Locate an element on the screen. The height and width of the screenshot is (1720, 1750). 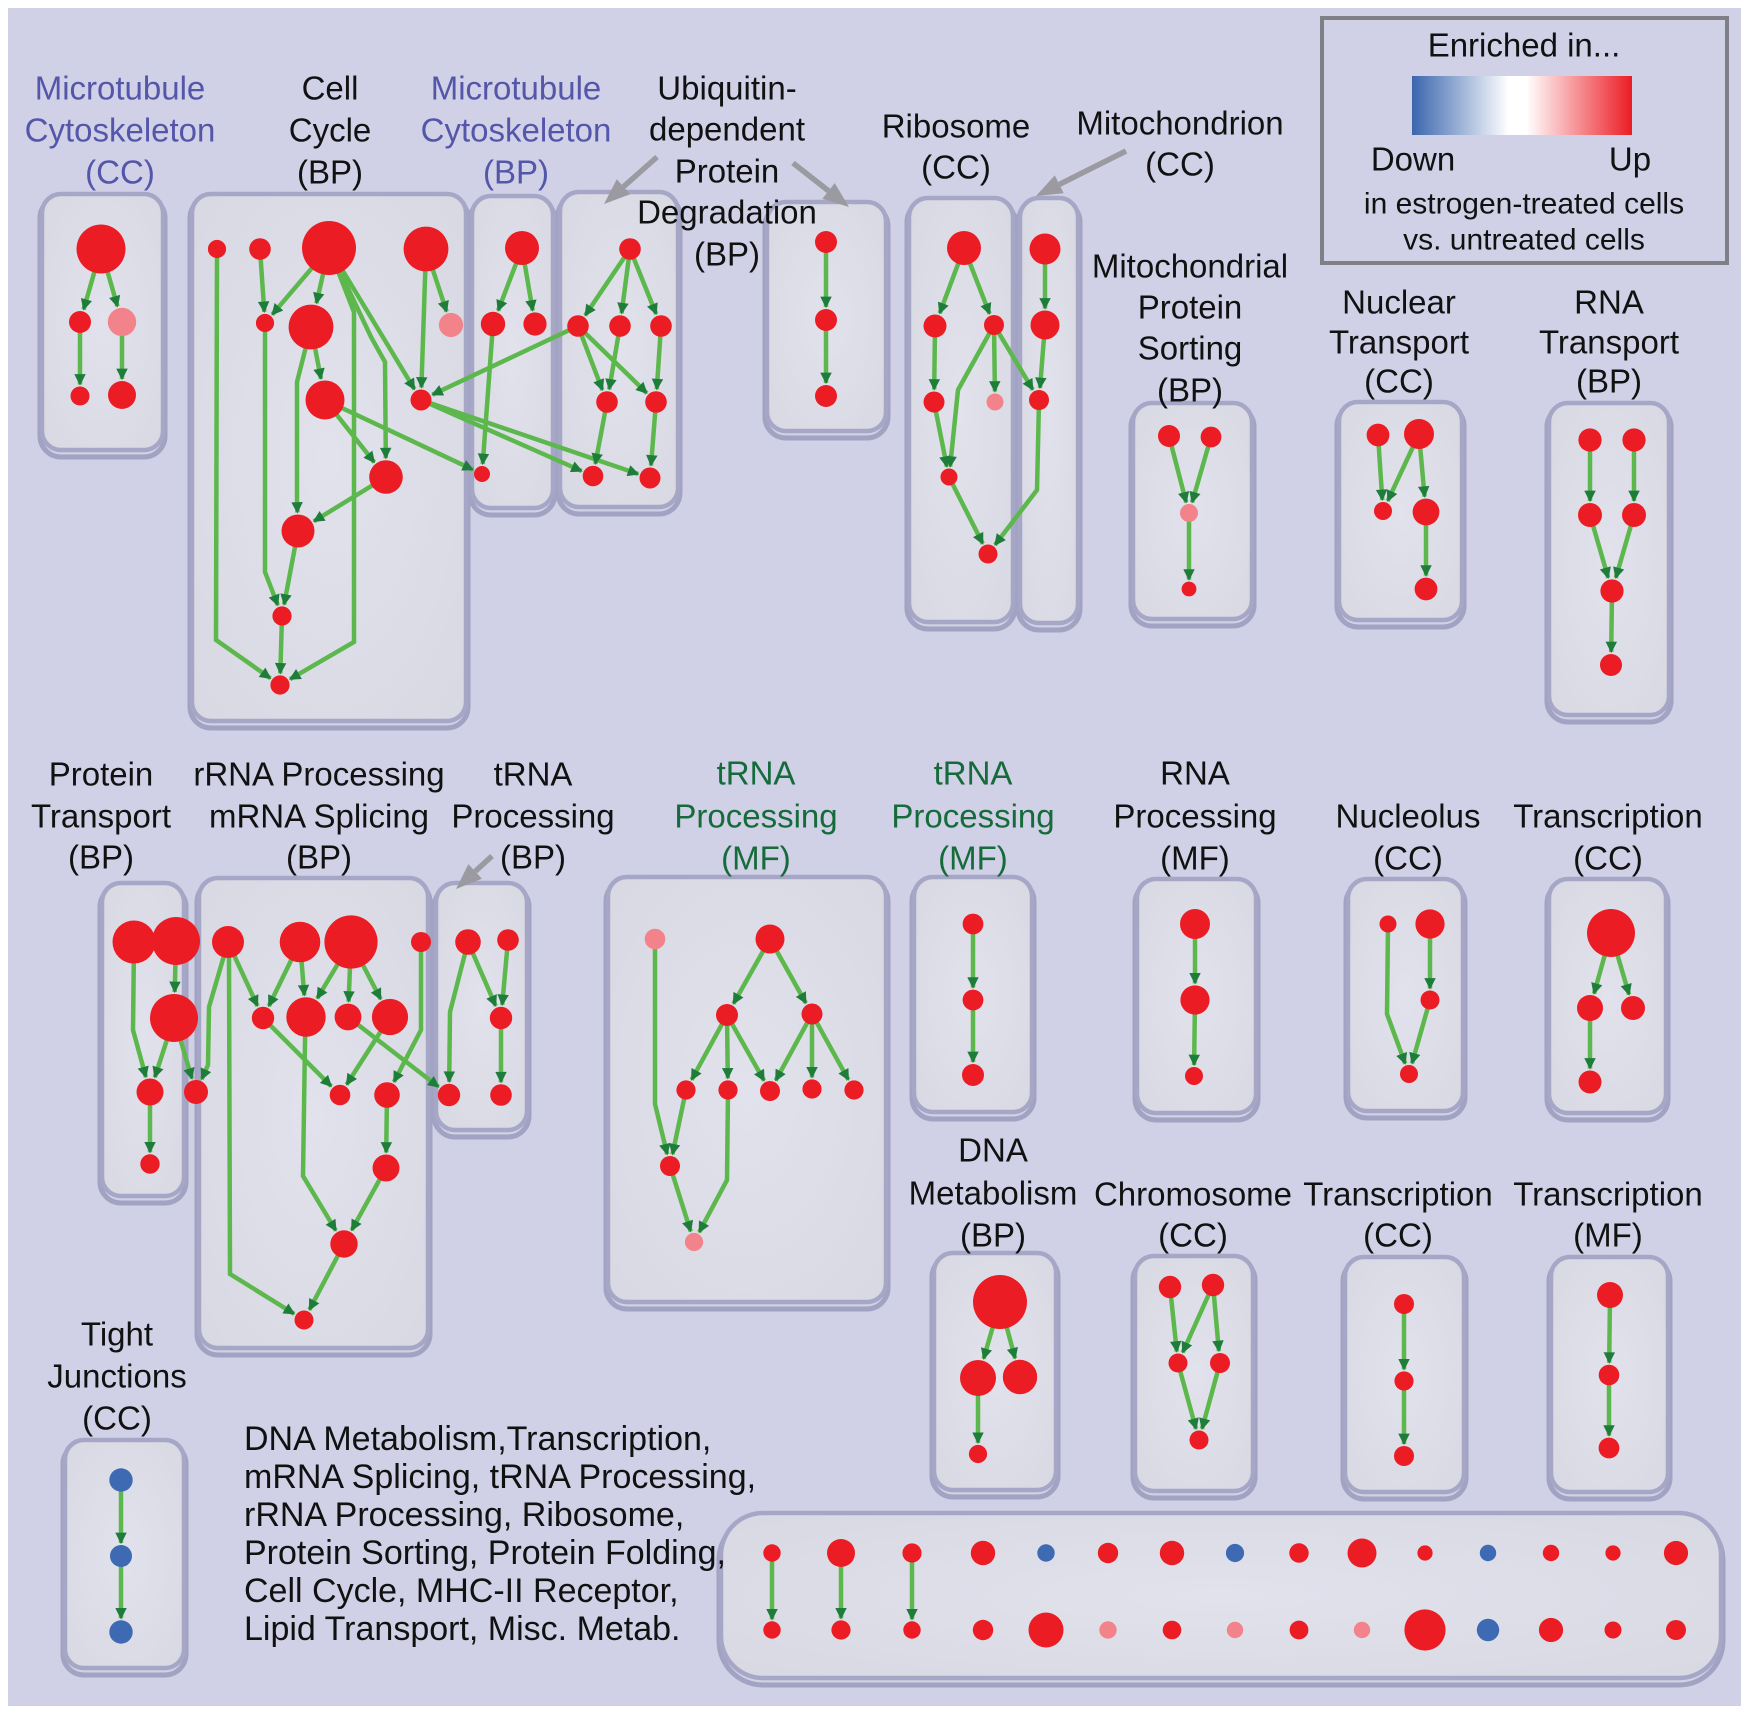
svg-text: dependent is located at coordinates (727, 129).